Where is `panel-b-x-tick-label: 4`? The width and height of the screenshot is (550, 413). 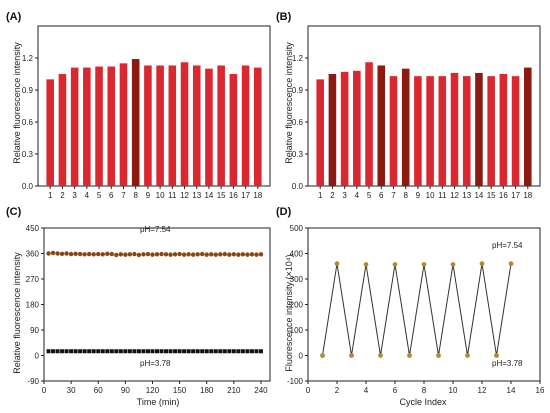
panel-b-x-tick-label: 4 is located at coordinates (357, 195).